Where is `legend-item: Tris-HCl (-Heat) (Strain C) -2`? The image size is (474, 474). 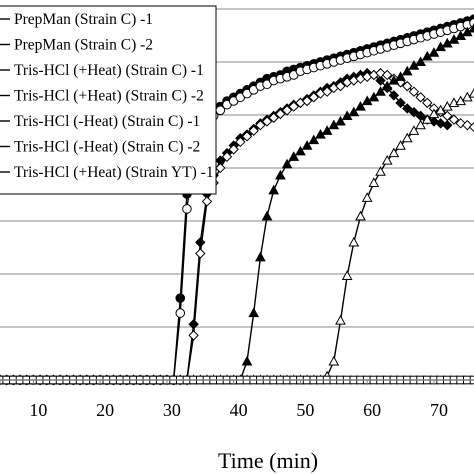
legend-item: Tris-HCl (-Heat) (Strain C) -2 is located at coordinates (100, 147).